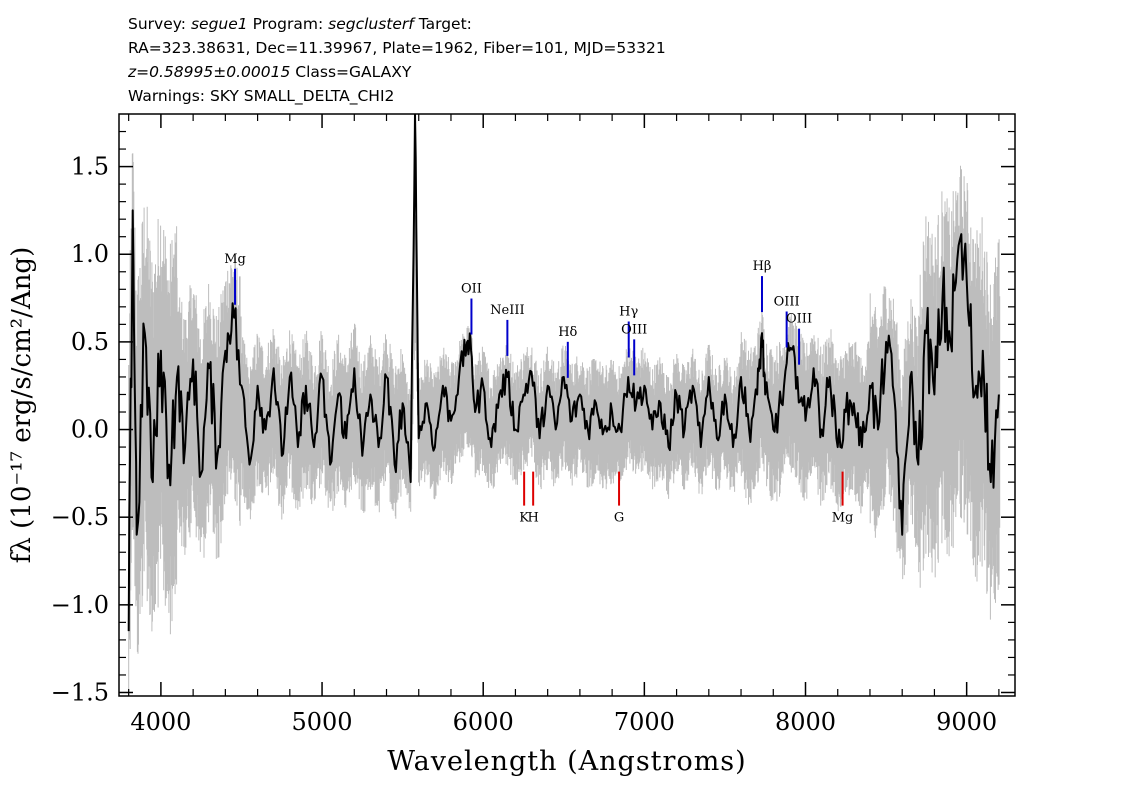 The width and height of the screenshot is (1134, 810). I want to click on x-tick-label: 9000, so click(966, 722).